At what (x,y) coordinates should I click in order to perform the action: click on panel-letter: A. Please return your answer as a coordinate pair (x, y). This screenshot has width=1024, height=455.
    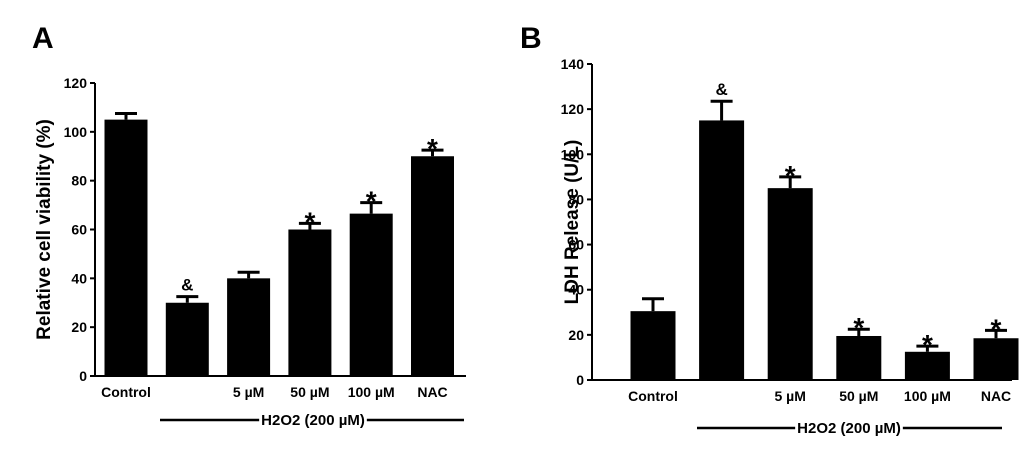
    Looking at the image, I should click on (43, 38).